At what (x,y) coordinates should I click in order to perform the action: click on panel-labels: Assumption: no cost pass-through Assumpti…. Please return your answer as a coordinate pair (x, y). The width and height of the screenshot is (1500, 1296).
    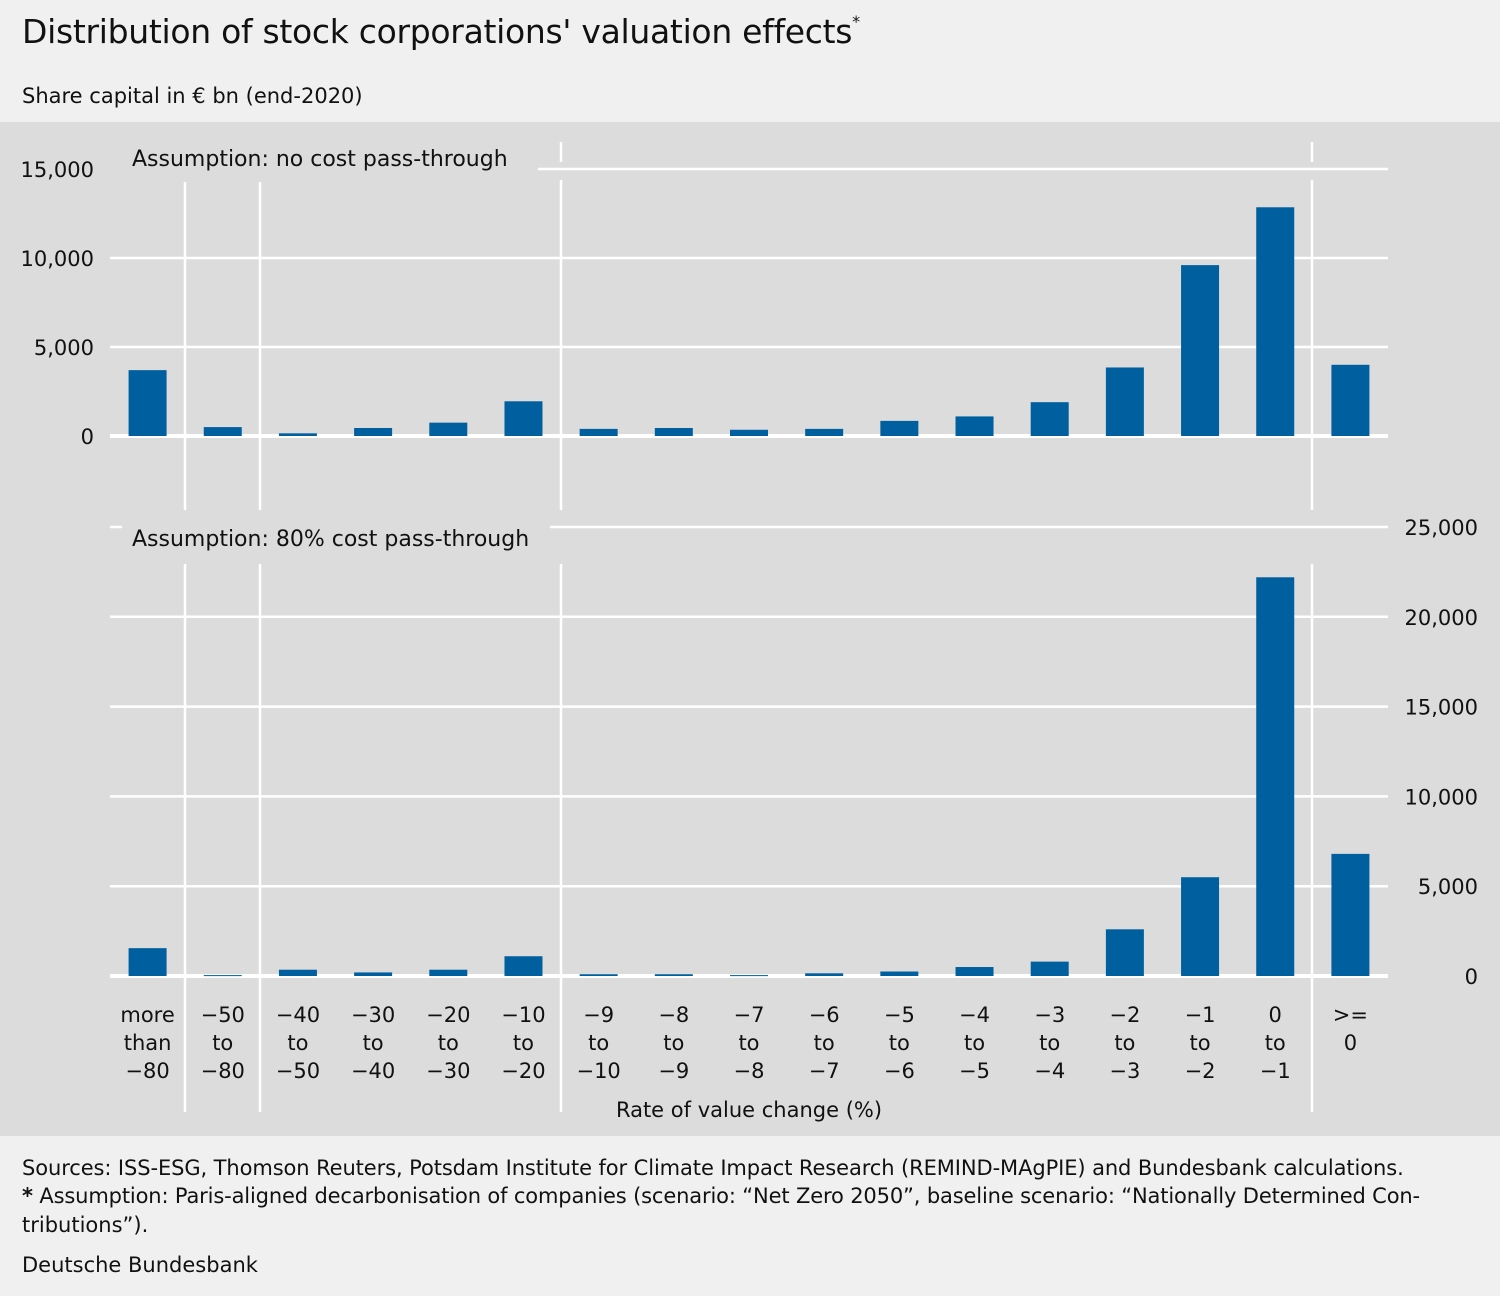
    Looking at the image, I should click on (336, 346).